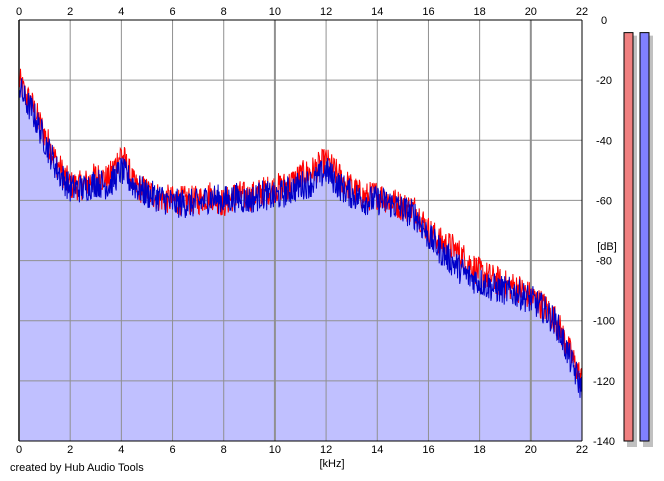 Image resolution: width=664 pixels, height=481 pixels. What do you see at coordinates (377, 450) in the screenshot?
I see `x-tick-label-bottom: 14` at bounding box center [377, 450].